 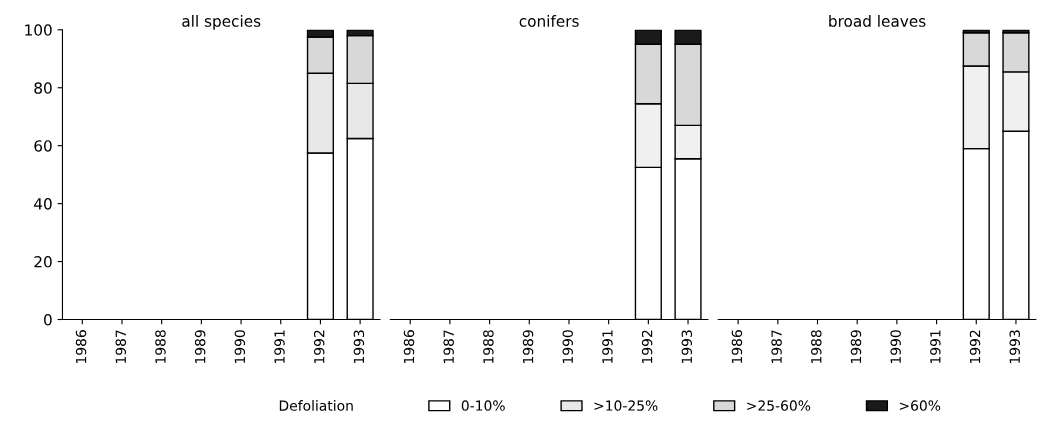 What do you see at coordinates (877, 21) in the screenshot?
I see `chart-title: broad leaves` at bounding box center [877, 21].